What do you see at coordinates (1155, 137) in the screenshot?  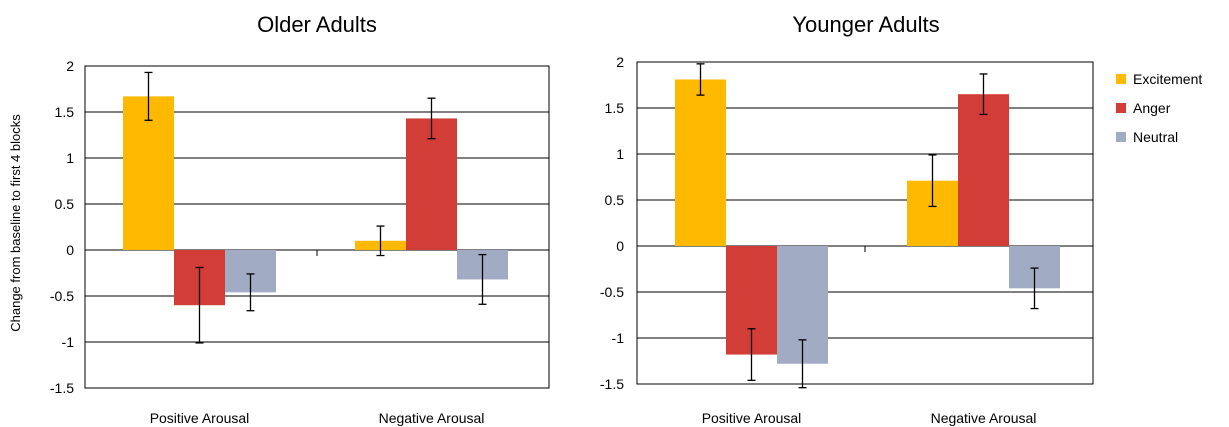 I see `legend-label: Neutral` at bounding box center [1155, 137].